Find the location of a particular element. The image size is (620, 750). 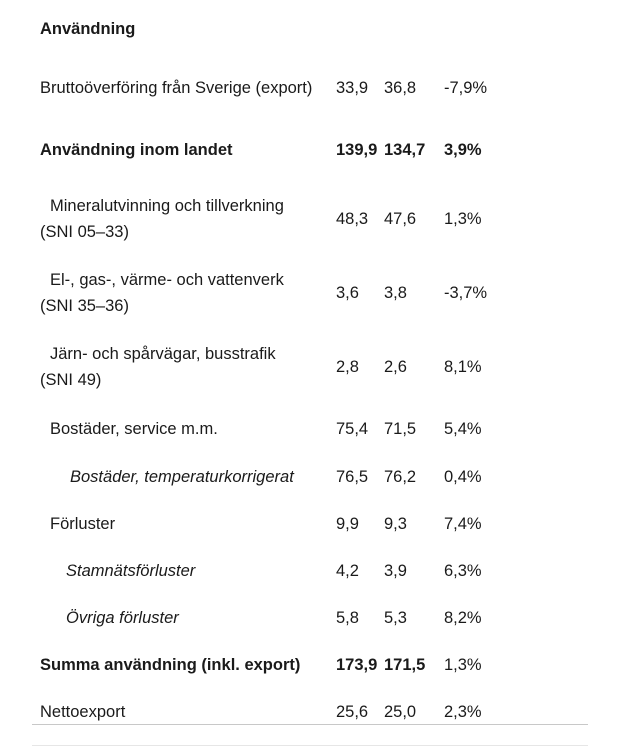

value-col-2: 25,0 is located at coordinates (400, 712).